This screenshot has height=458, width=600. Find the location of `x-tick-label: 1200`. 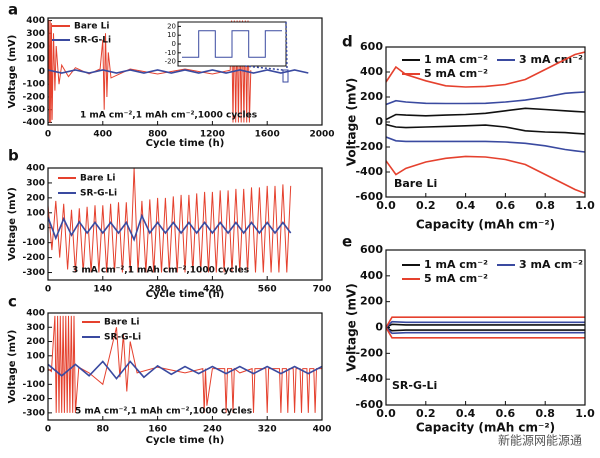

x-tick-label: 1200 is located at coordinates (212, 135).